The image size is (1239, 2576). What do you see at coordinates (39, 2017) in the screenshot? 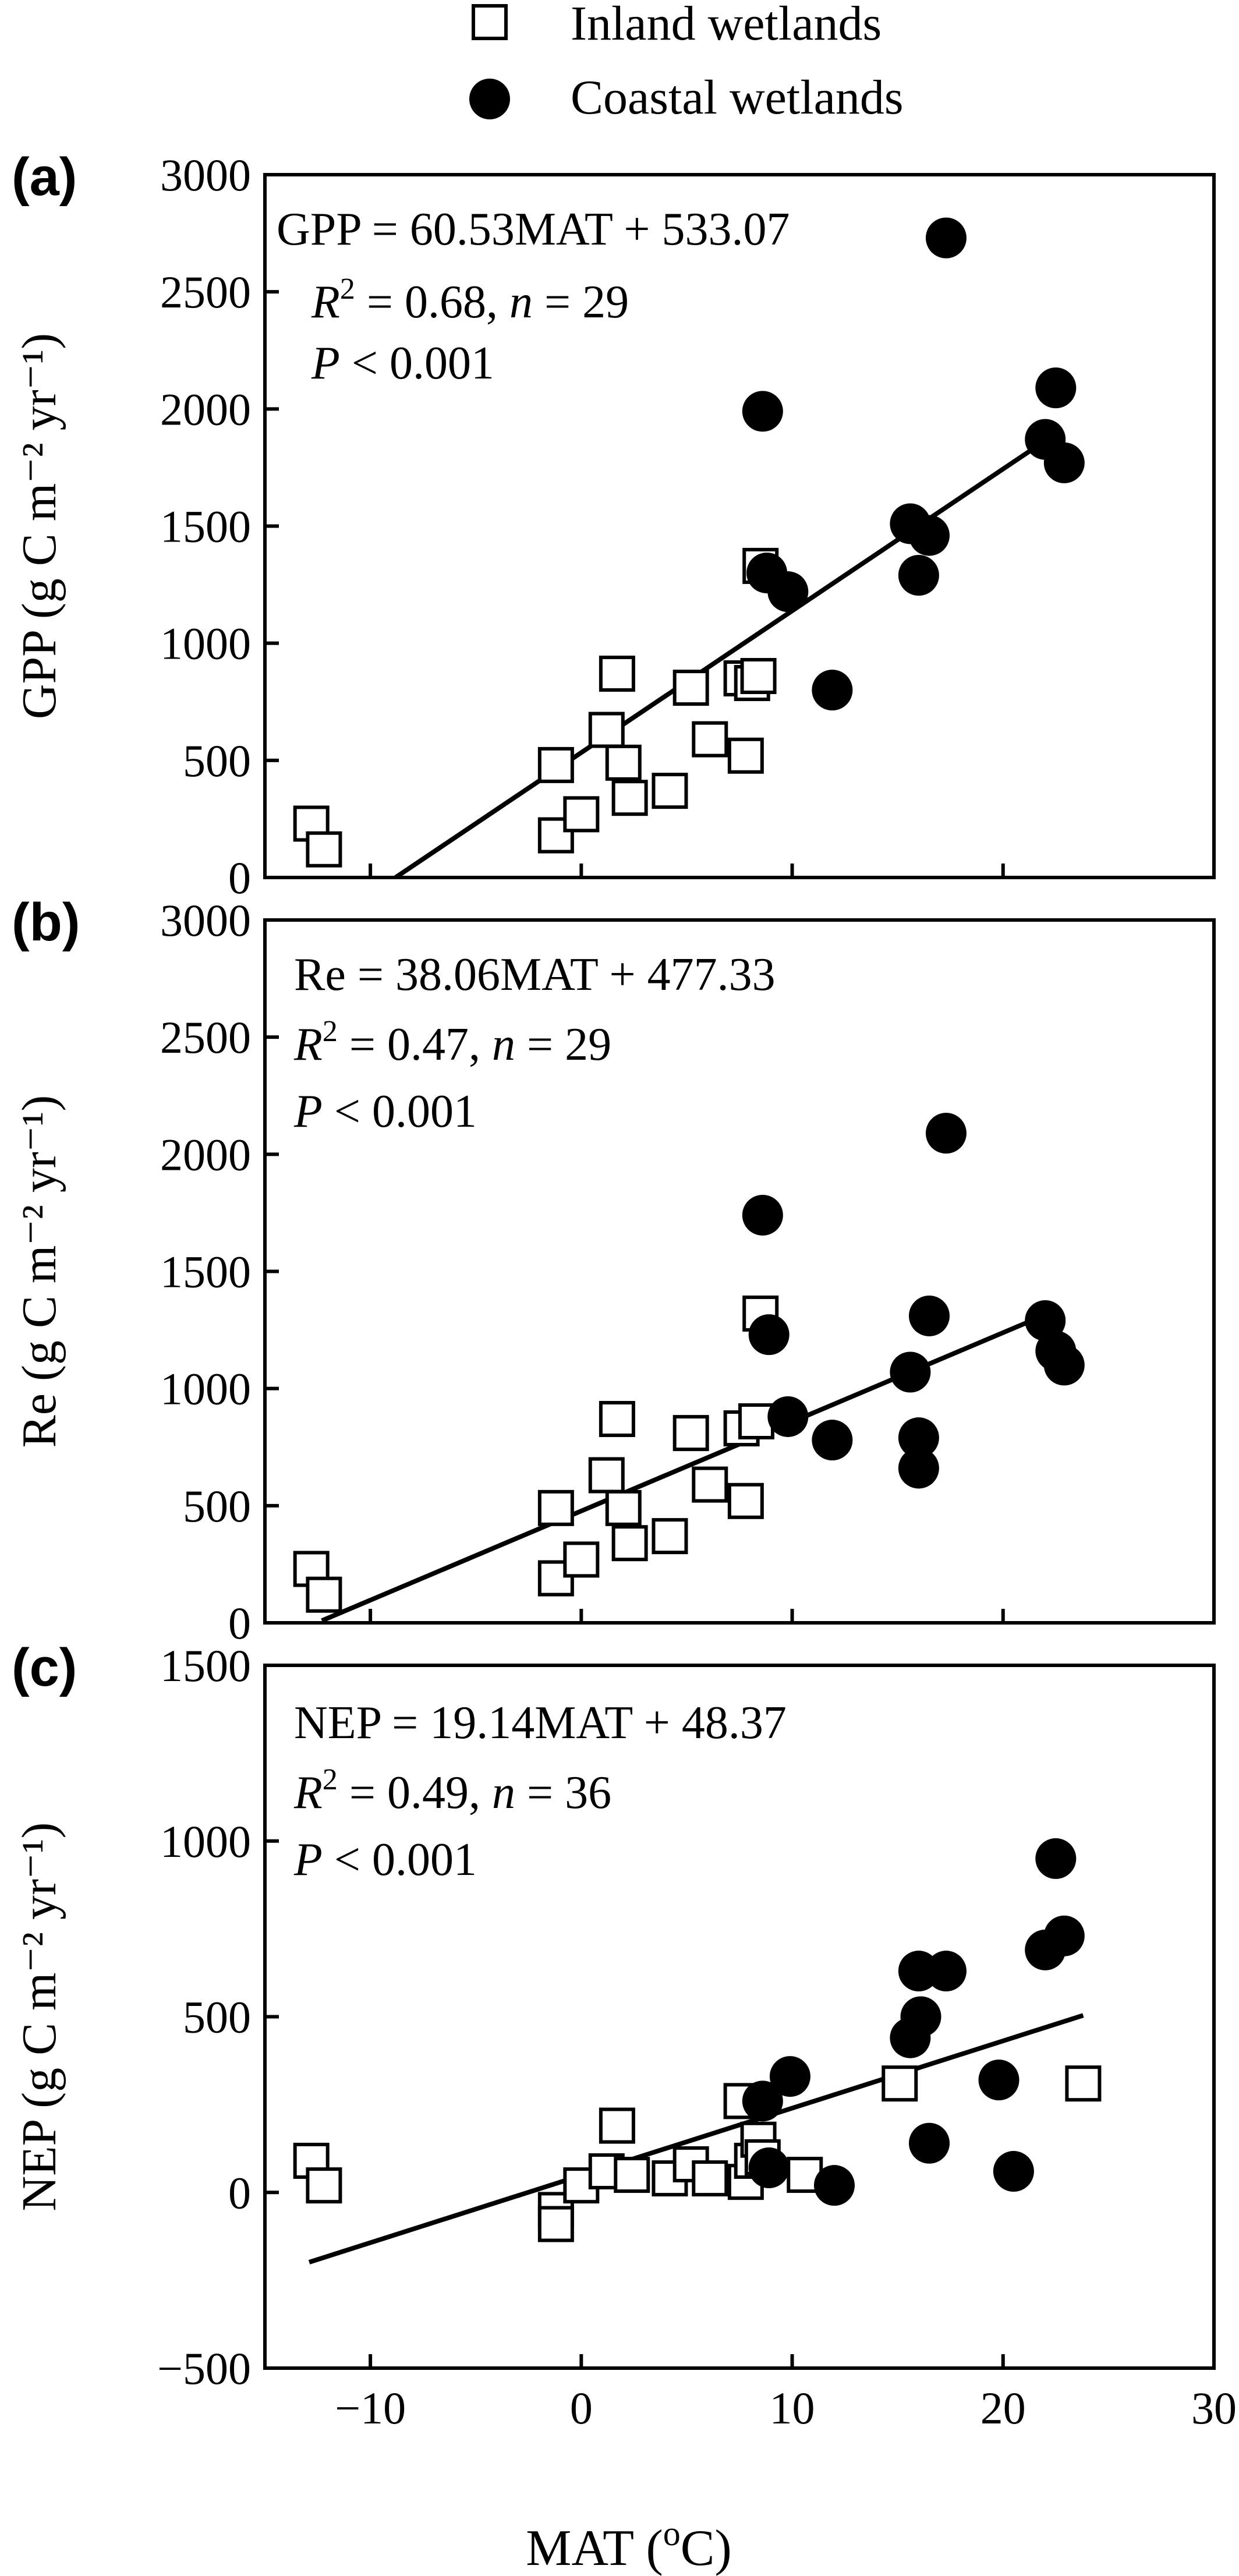
I see `y-axis-label: NEP (g C m⁻² yr⁻¹)` at bounding box center [39, 2017].